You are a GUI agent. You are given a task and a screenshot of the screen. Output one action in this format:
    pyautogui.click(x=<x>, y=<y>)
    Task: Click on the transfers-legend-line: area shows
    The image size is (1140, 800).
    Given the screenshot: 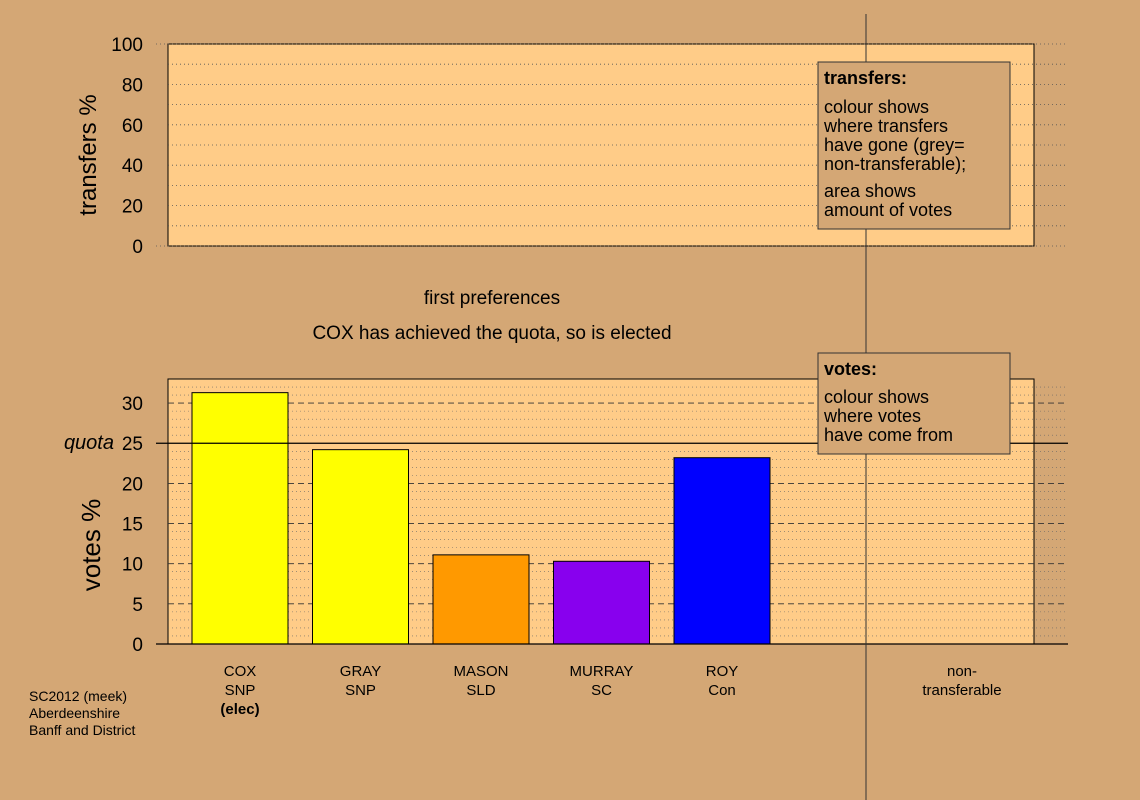 What is the action you would take?
    pyautogui.click(x=870, y=191)
    